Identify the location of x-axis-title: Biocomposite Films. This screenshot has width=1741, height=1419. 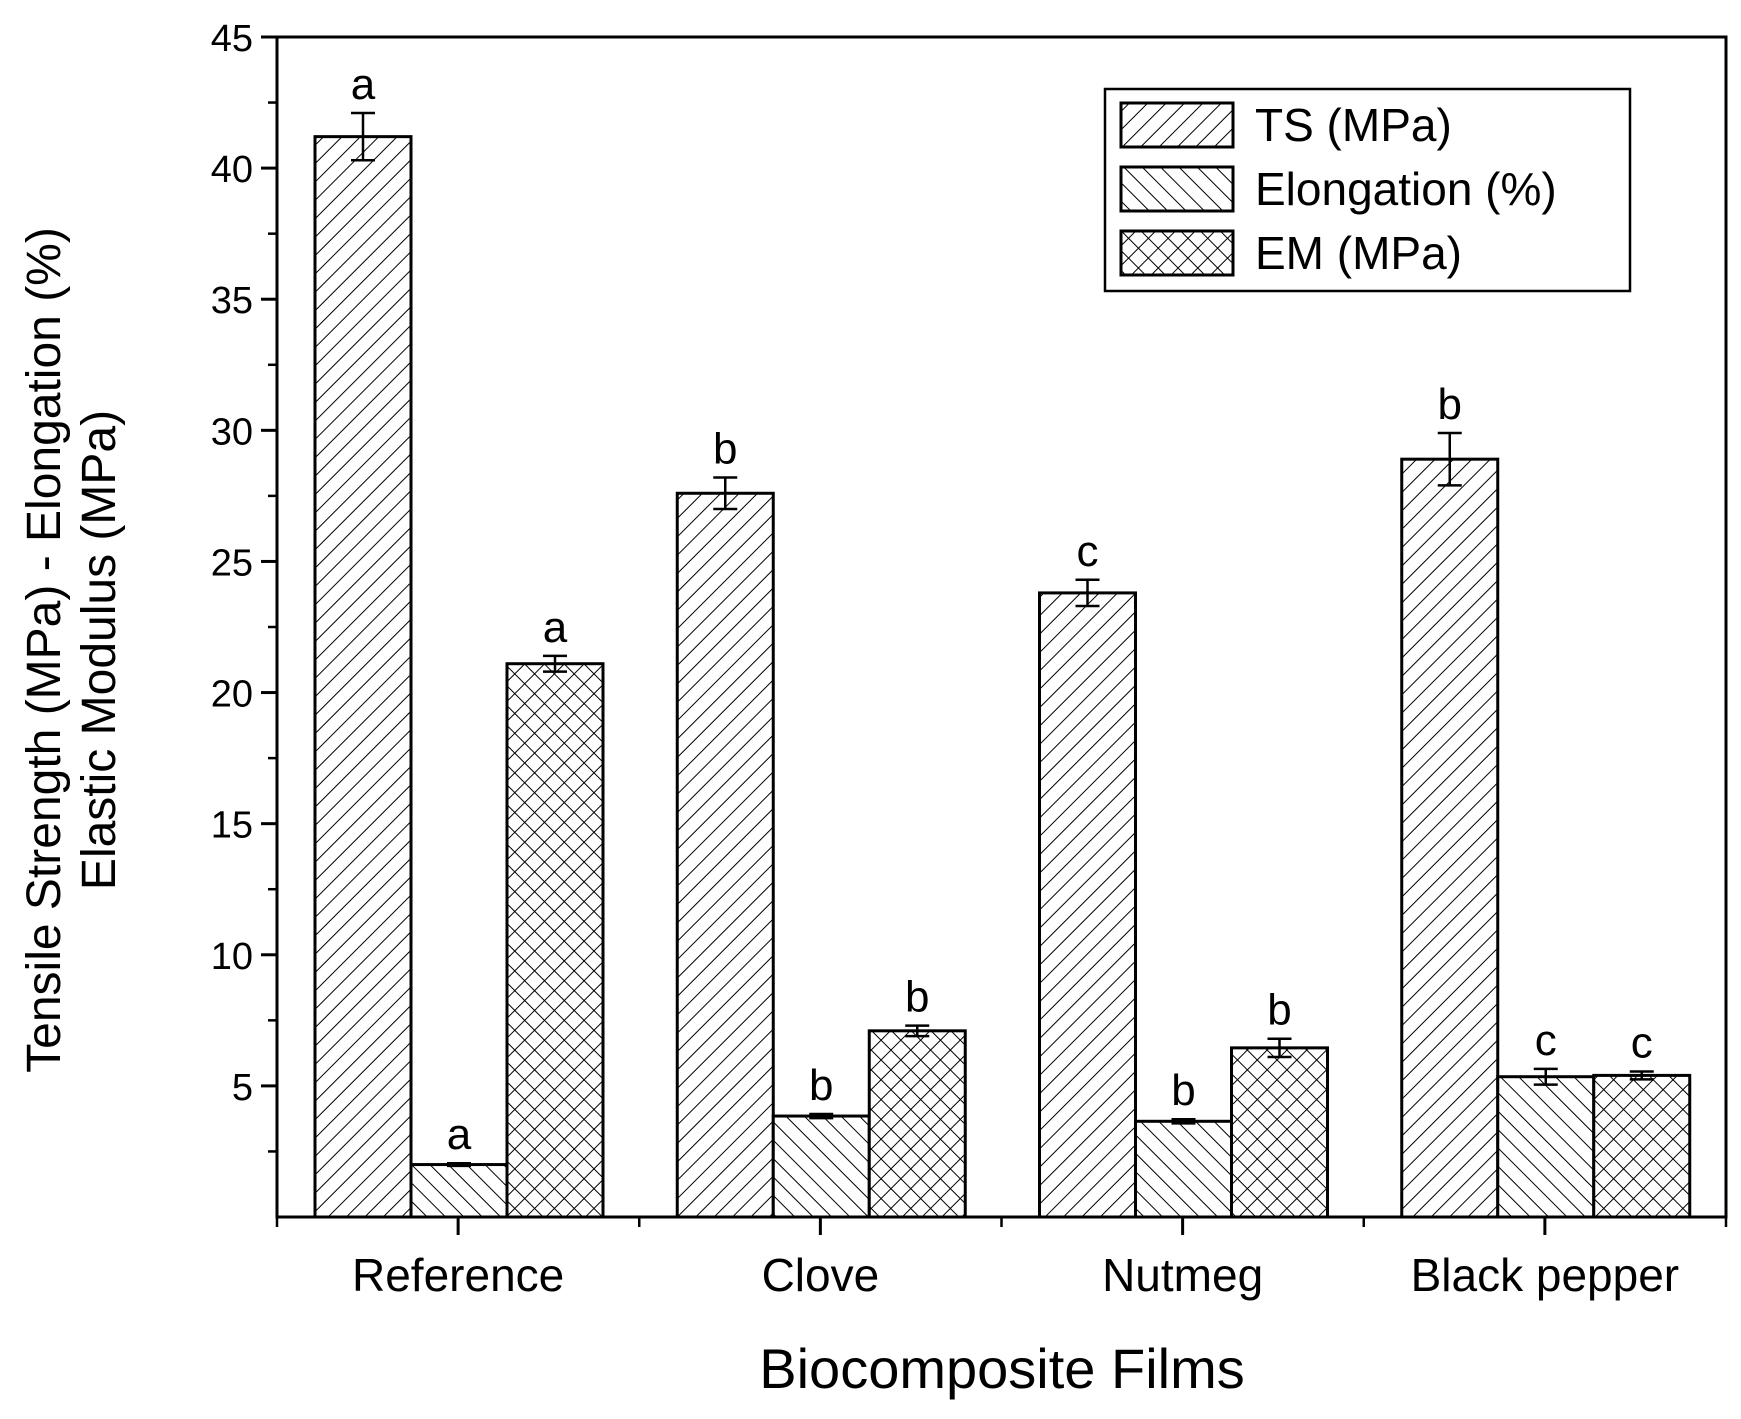
(1001, 1368).